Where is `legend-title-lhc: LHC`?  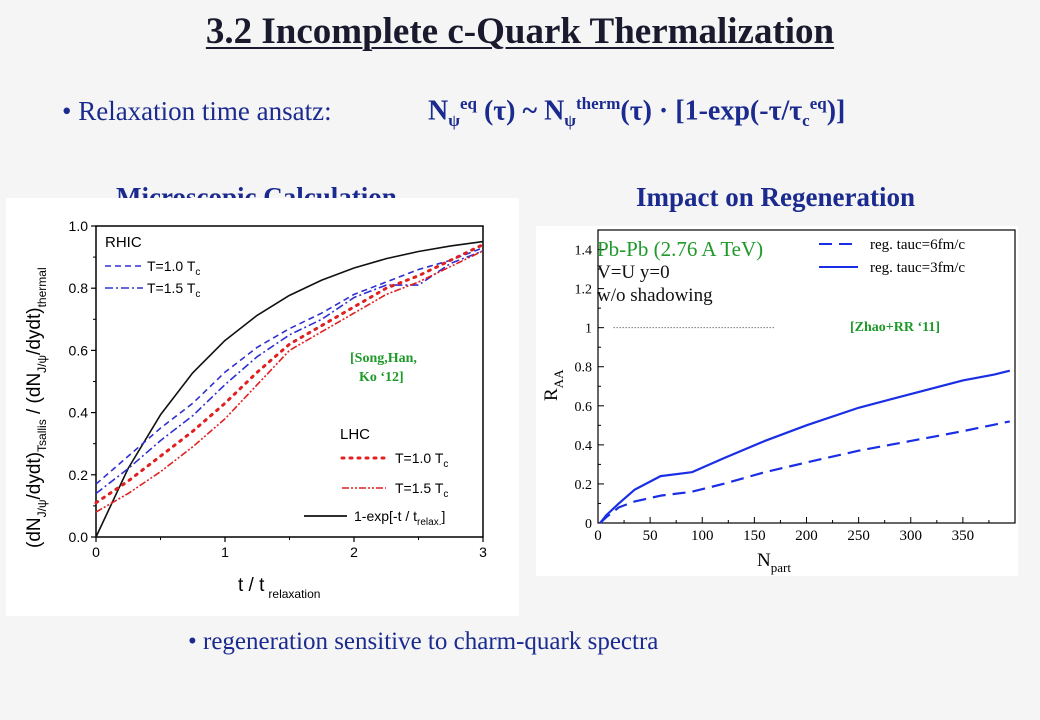
legend-title-lhc: LHC is located at coordinates (355, 434).